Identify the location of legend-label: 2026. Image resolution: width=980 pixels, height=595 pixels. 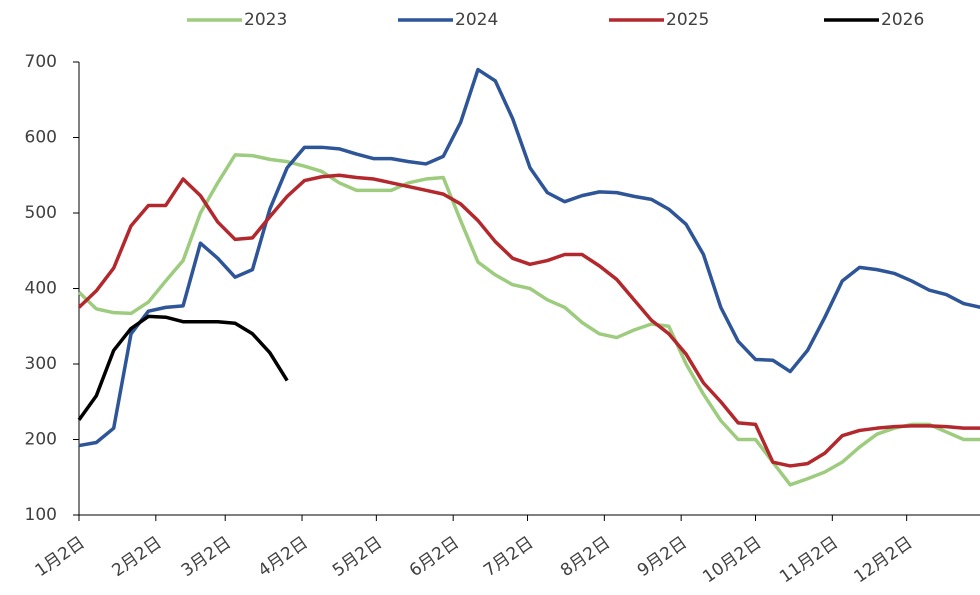
(902, 20).